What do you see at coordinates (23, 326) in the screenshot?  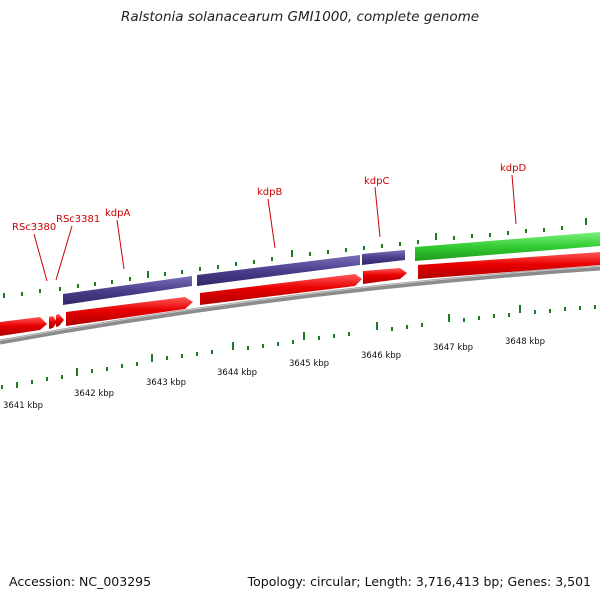 I see `RSc3379-gene` at bounding box center [23, 326].